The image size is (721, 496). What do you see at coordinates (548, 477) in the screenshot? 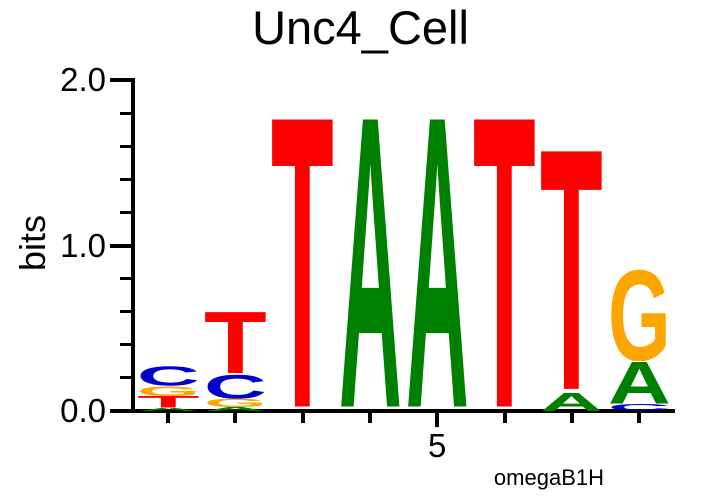
I see `fineprint-label: omegaB1H` at bounding box center [548, 477].